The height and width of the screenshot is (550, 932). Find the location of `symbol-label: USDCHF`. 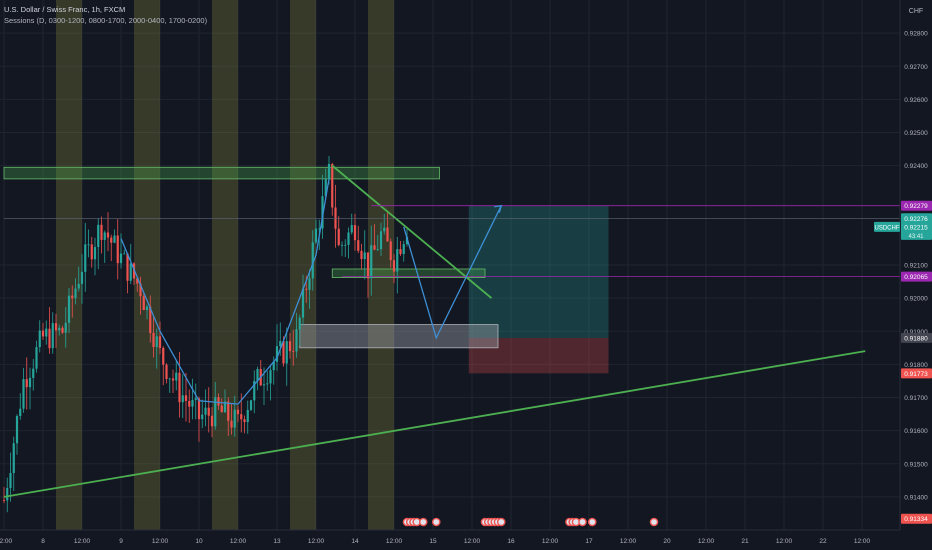

symbol-label: USDCHF is located at coordinates (887, 228).